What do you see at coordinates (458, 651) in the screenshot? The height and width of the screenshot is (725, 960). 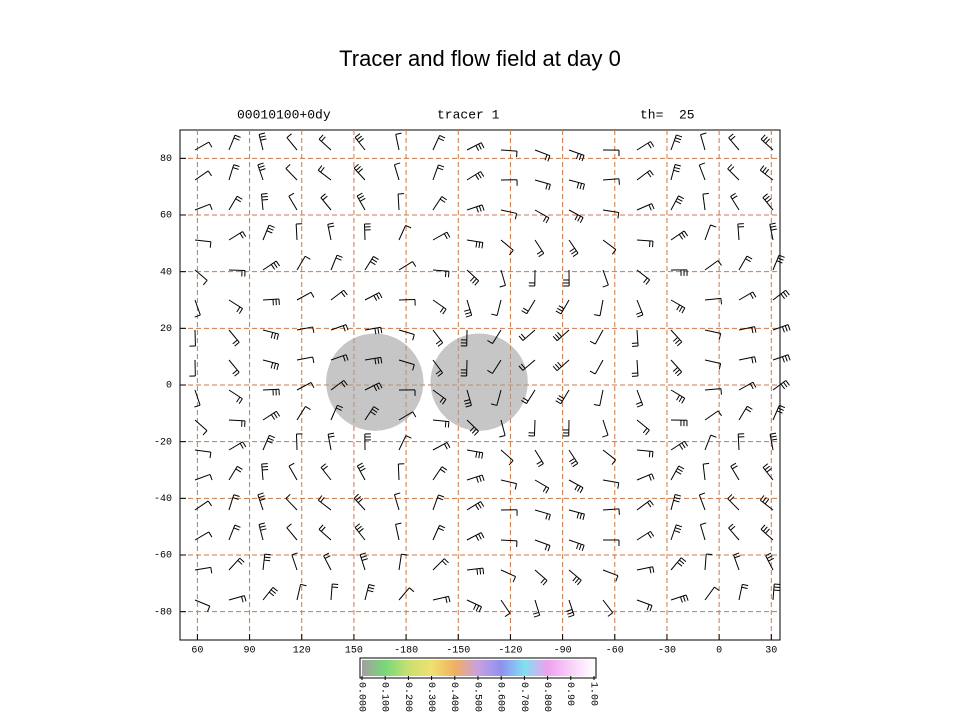 I see `x-tick-label: -150` at bounding box center [458, 651].